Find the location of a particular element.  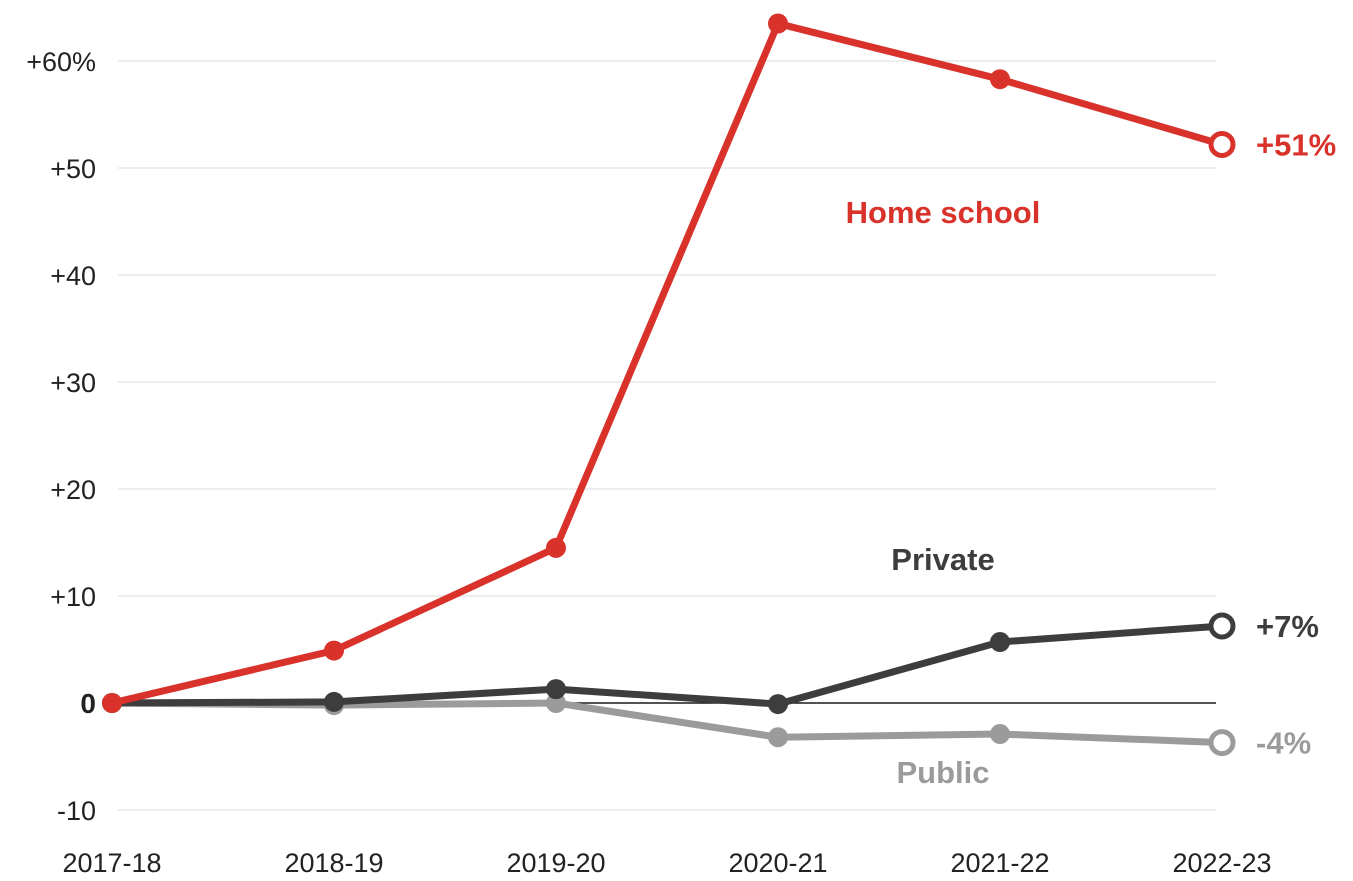

y-tick-label: +10 is located at coordinates (73, 597).